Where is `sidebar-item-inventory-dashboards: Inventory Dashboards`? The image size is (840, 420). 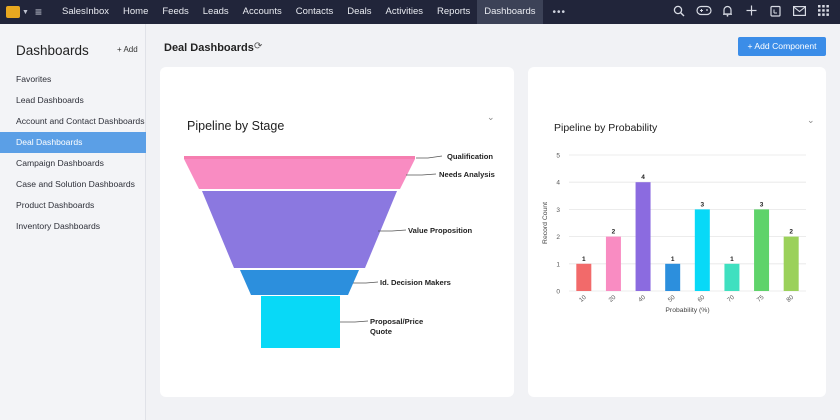 sidebar-item-inventory-dashboards: Inventory Dashboards is located at coordinates (58, 226).